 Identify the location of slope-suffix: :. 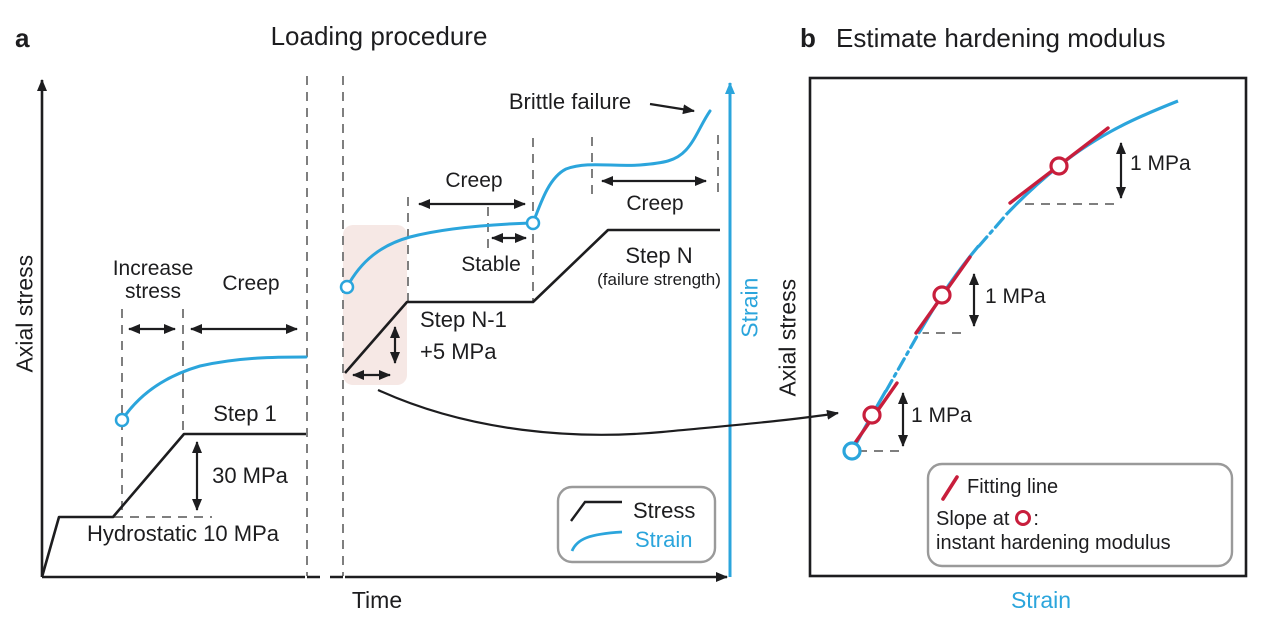
(1036, 519).